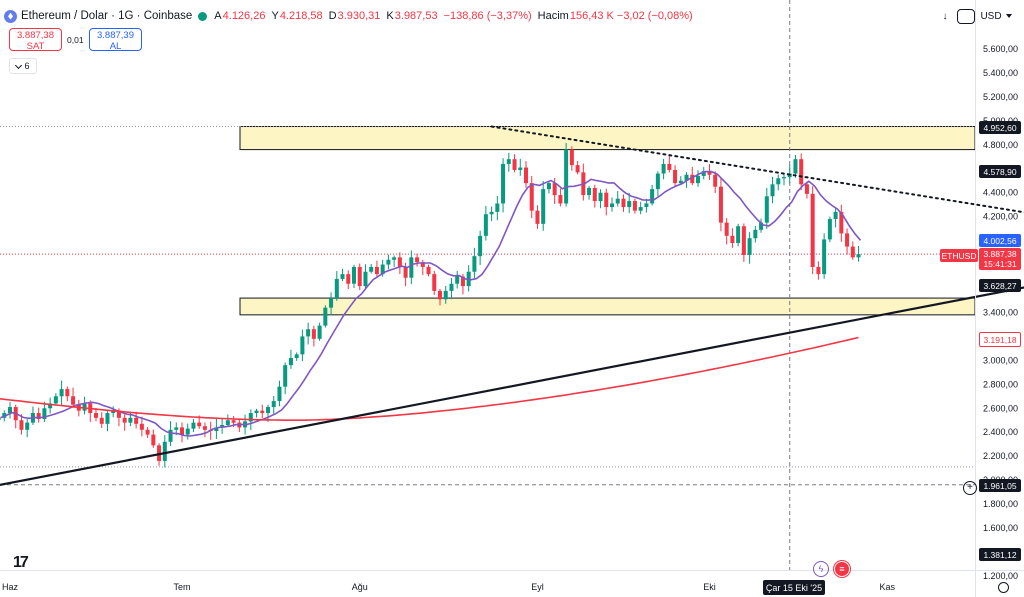 This screenshot has width=1024, height=597. Describe the element at coordinates (1000, 171) in the screenshot. I see `price-tag-zone-mid: 4.578,90` at that location.